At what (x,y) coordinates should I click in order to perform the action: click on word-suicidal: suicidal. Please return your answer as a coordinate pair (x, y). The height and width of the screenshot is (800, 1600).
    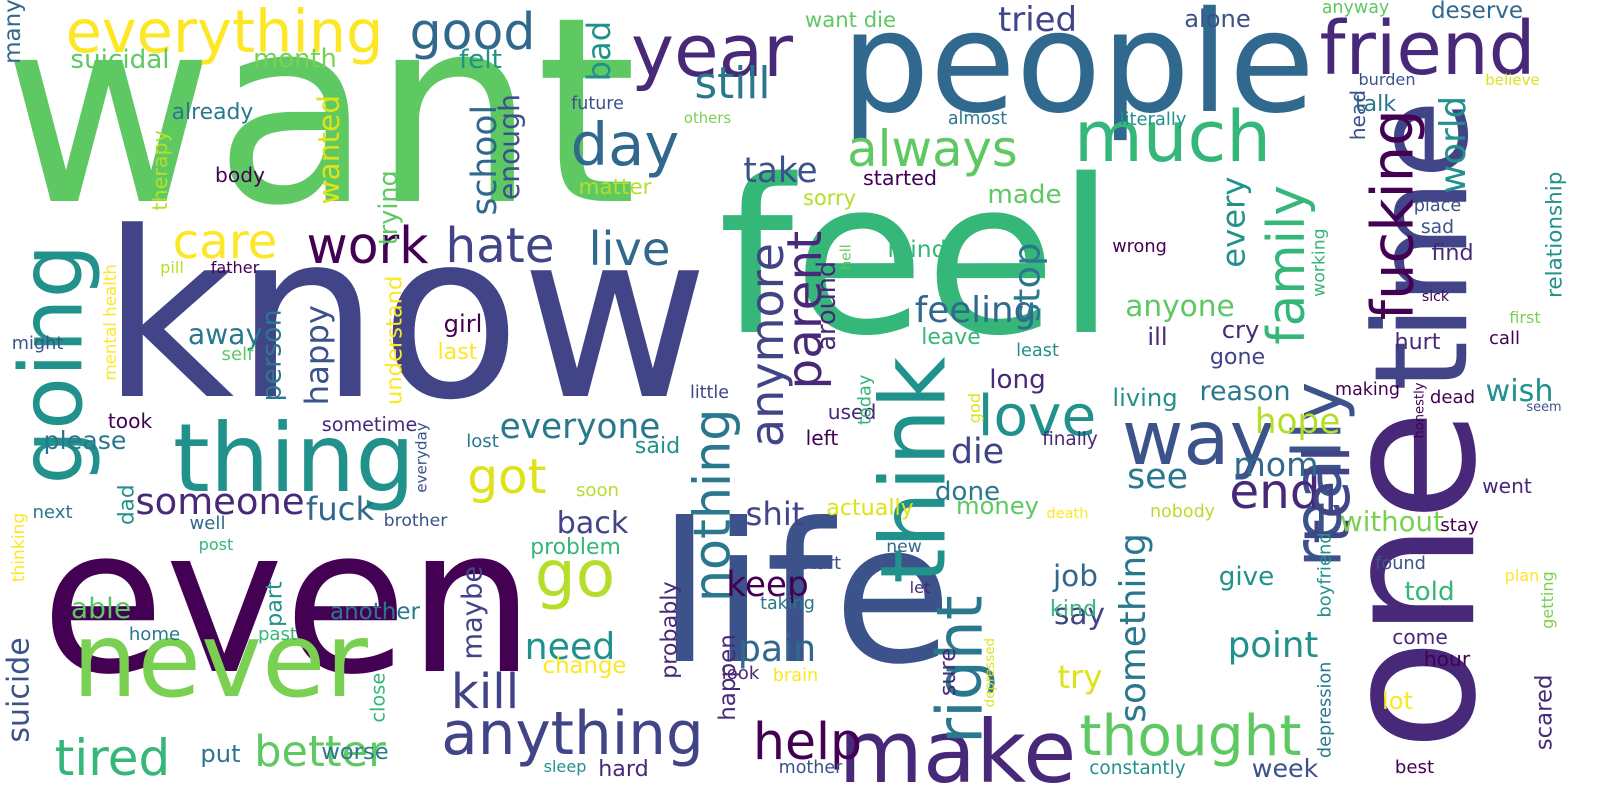
    Looking at the image, I should click on (120, 59).